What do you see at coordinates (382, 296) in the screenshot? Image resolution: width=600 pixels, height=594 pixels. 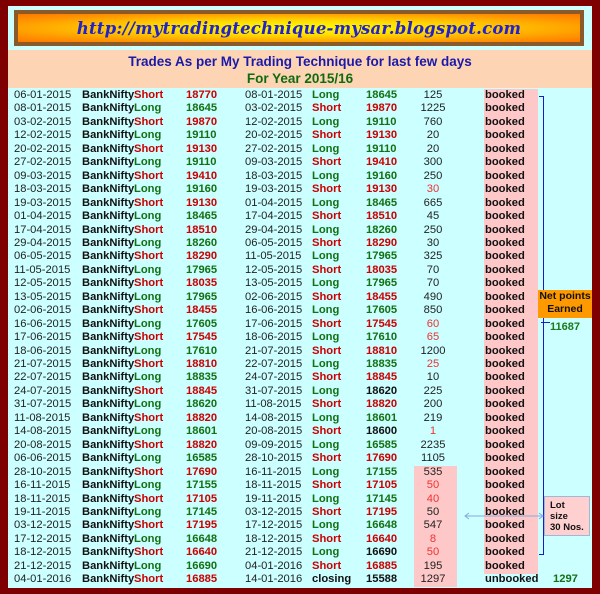 I see `exit-price: 18455` at bounding box center [382, 296].